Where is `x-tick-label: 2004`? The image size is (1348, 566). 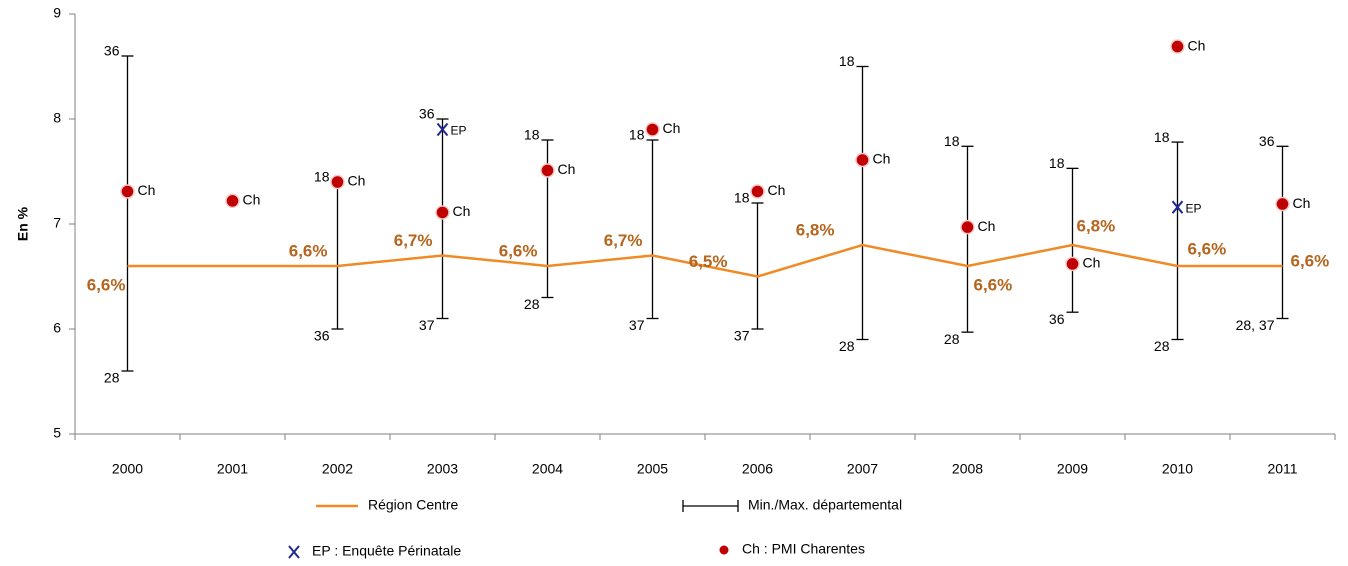
x-tick-label: 2004 is located at coordinates (547, 469).